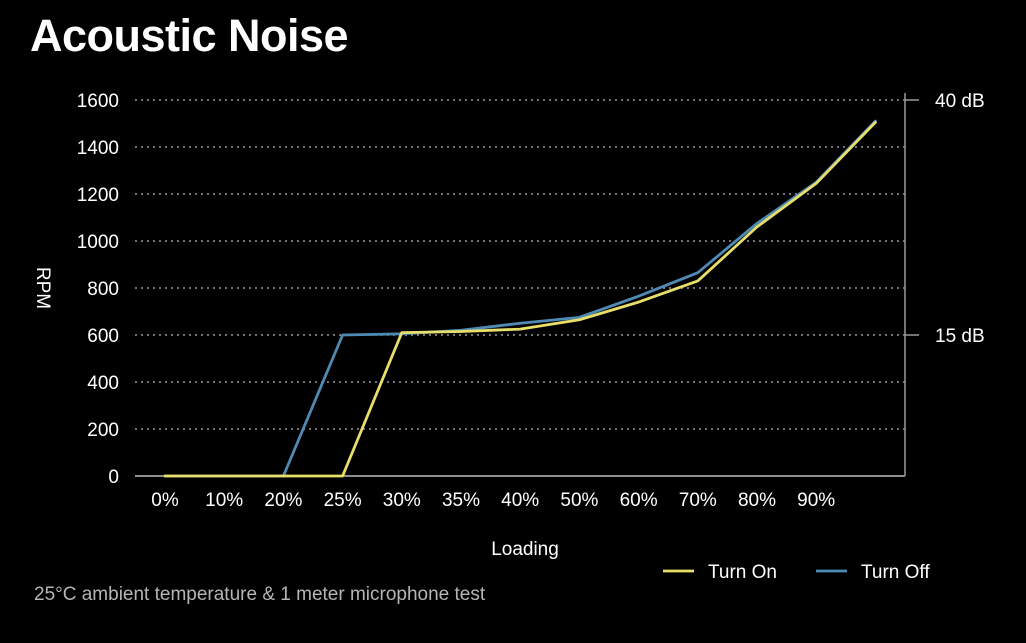  Describe the element at coordinates (98, 195) in the screenshot. I see `y-tick-label: 1200` at that location.